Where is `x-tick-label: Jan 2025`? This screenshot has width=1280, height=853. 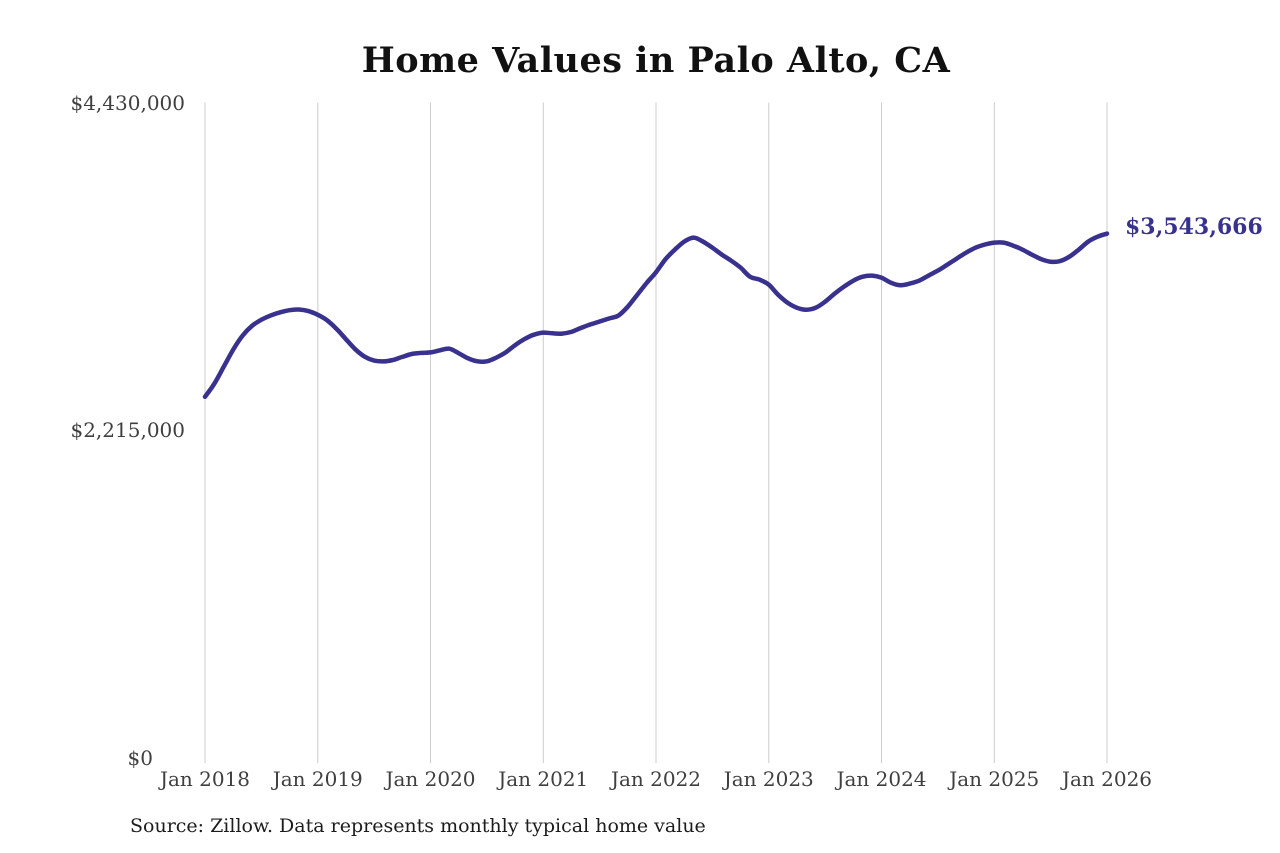 x-tick-label: Jan 2025 is located at coordinates (994, 779).